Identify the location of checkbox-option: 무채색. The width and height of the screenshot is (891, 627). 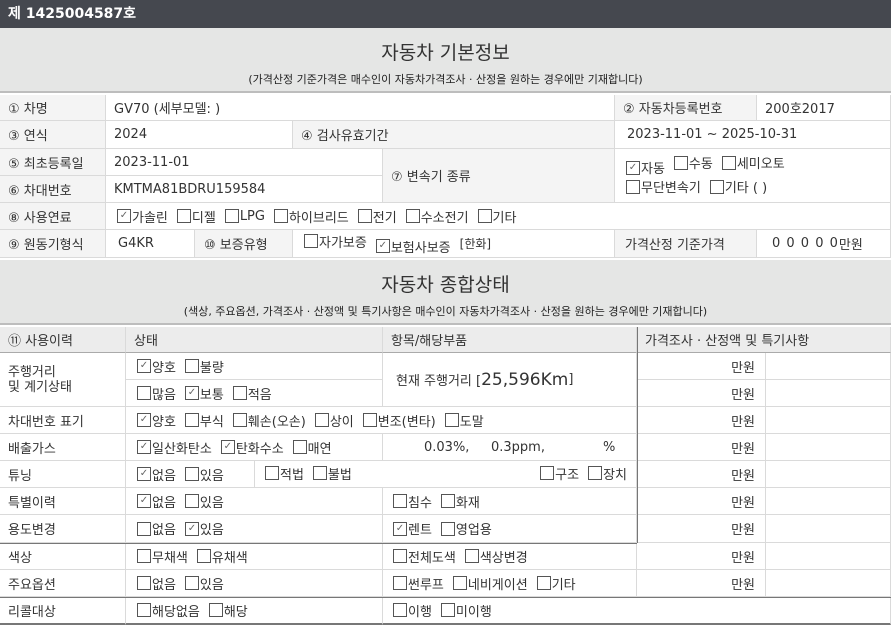
(162, 556).